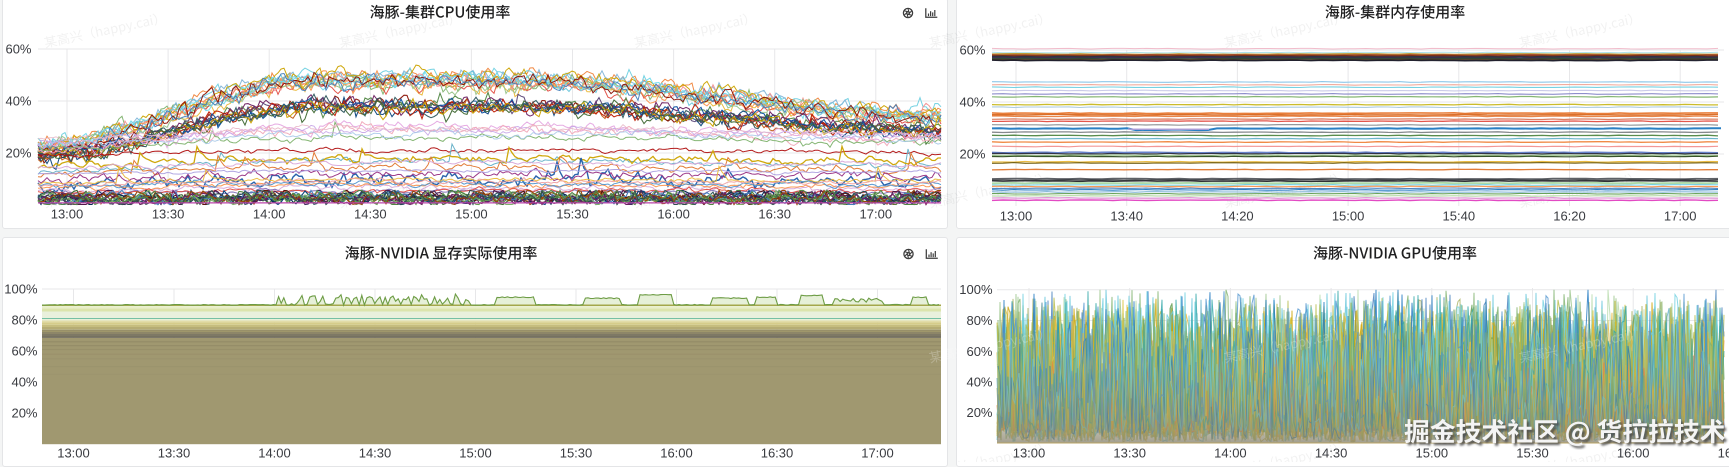 Image resolution: width=1729 pixels, height=467 pixels. Describe the element at coordinates (1126, 216) in the screenshot. I see `svg-text: 13:40` at that location.